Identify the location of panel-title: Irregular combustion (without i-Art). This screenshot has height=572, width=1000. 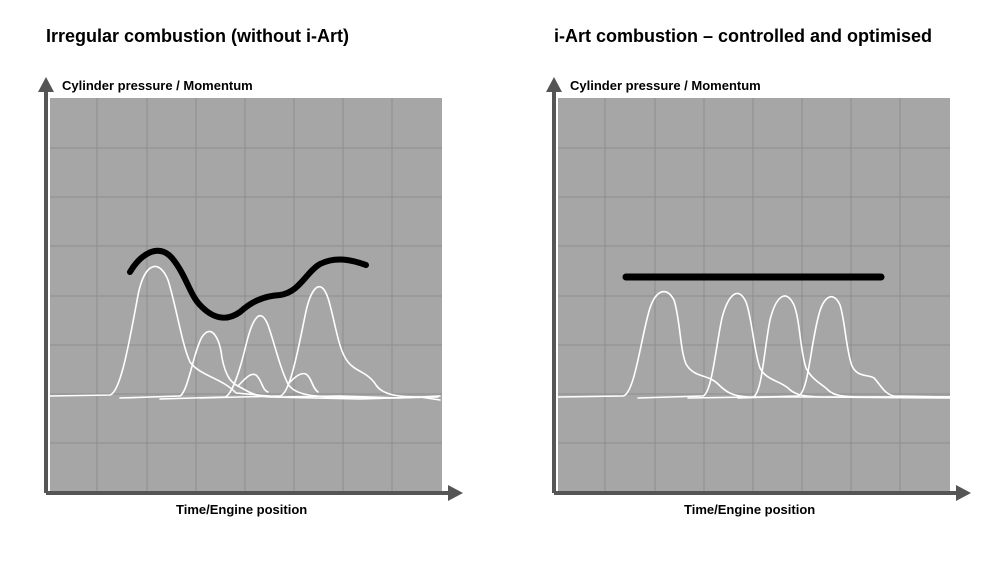
(197, 36).